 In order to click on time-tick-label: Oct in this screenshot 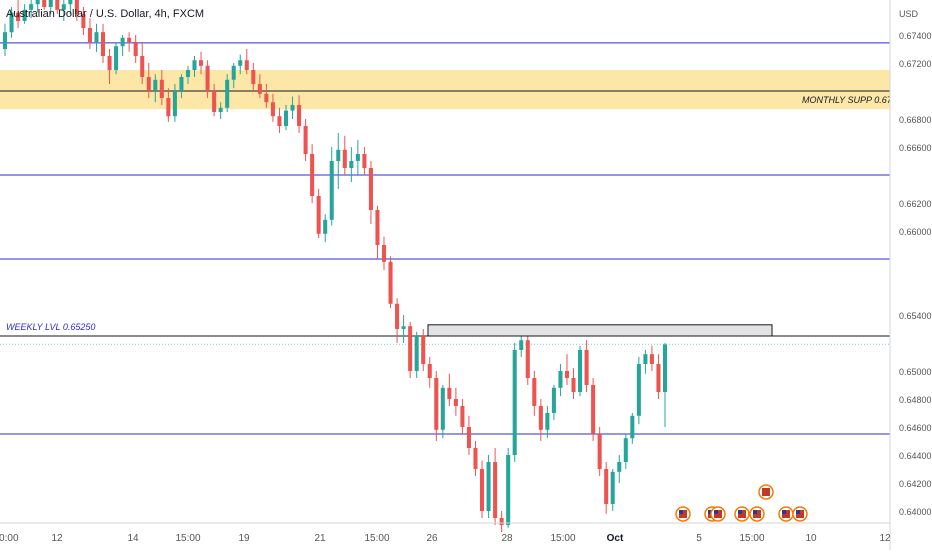, I will do `click(615, 538)`.